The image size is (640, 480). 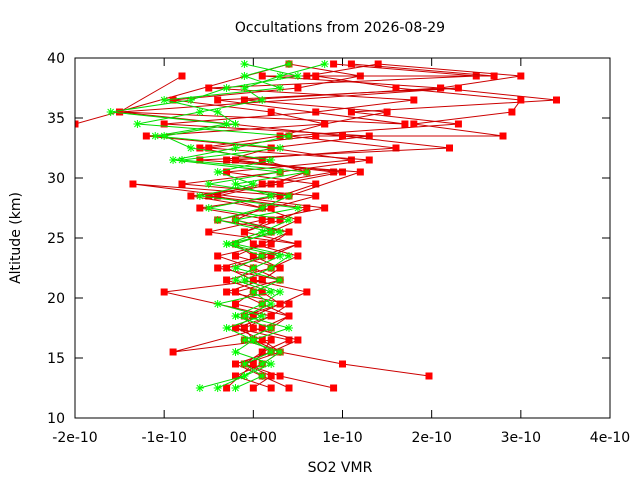 What do you see at coordinates (230, 226) in the screenshot?
I see `profile-line` at bounding box center [230, 226].